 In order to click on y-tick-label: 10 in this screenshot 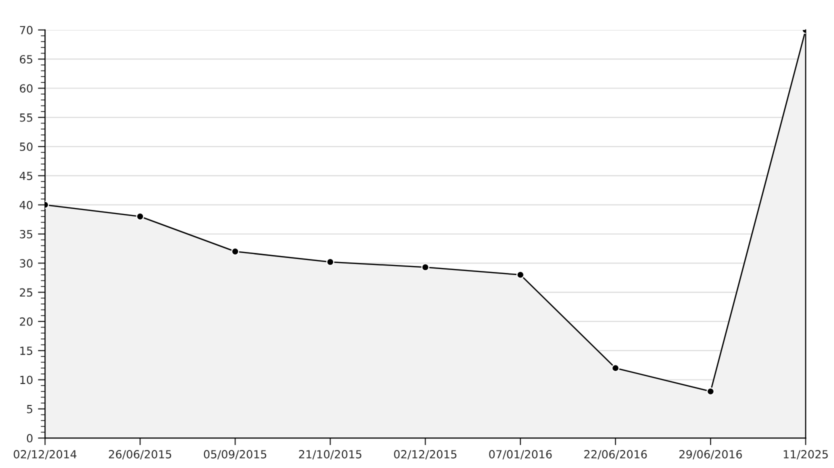, I will do `click(26, 380)`.